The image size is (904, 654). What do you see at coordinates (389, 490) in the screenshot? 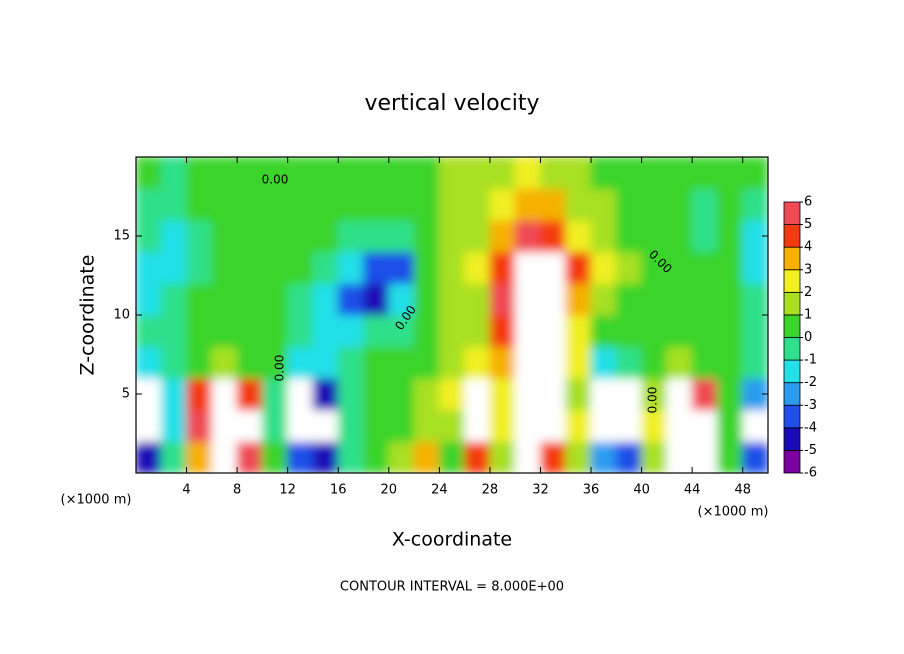
I see `x-tick-label: 20` at bounding box center [389, 490].